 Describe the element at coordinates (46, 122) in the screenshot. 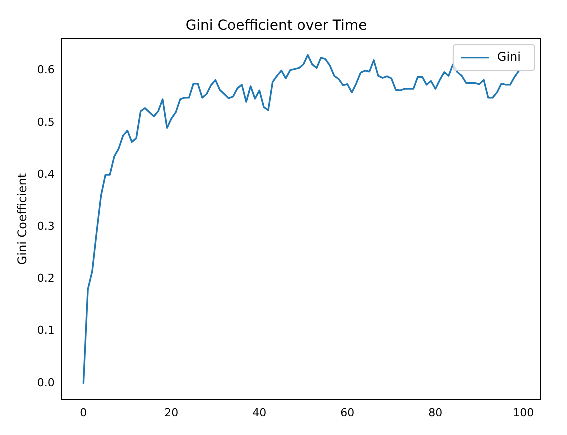

I see `y-tick-label: 0.5` at that location.